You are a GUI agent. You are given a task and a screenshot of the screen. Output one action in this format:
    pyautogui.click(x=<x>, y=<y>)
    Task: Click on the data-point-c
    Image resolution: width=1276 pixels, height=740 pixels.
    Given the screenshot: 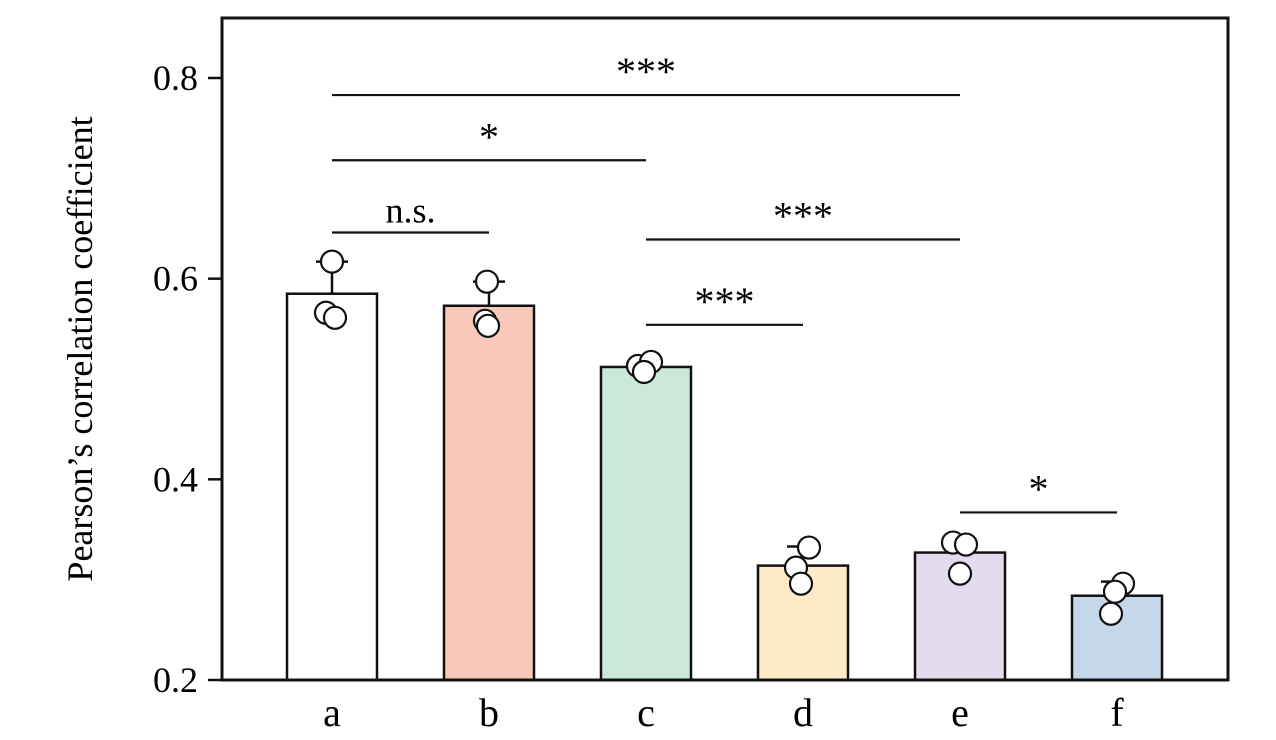 What is the action you would take?
    pyautogui.click(x=644, y=372)
    